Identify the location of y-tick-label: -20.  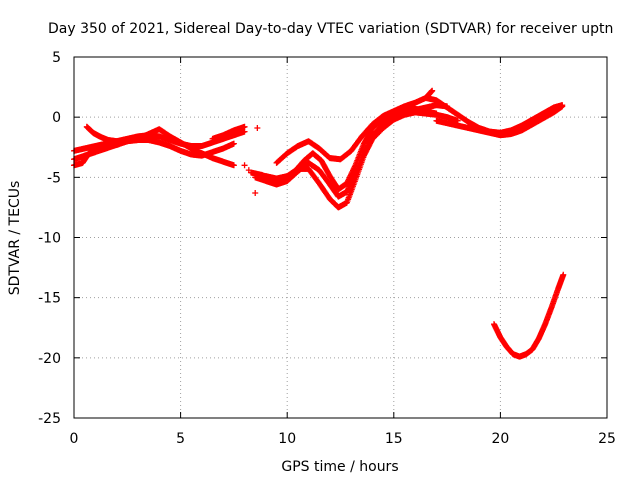
(49, 359).